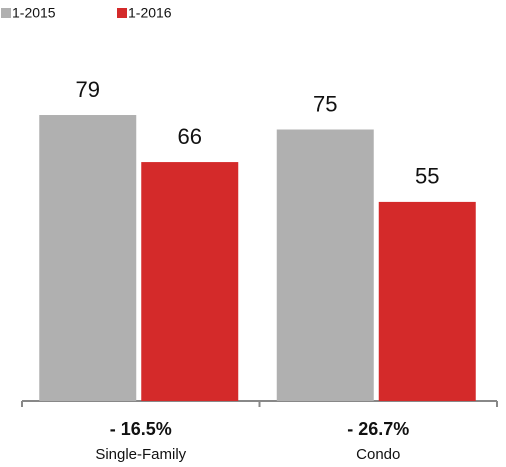  I want to click on legend-label: 1-2016, so click(150, 13).